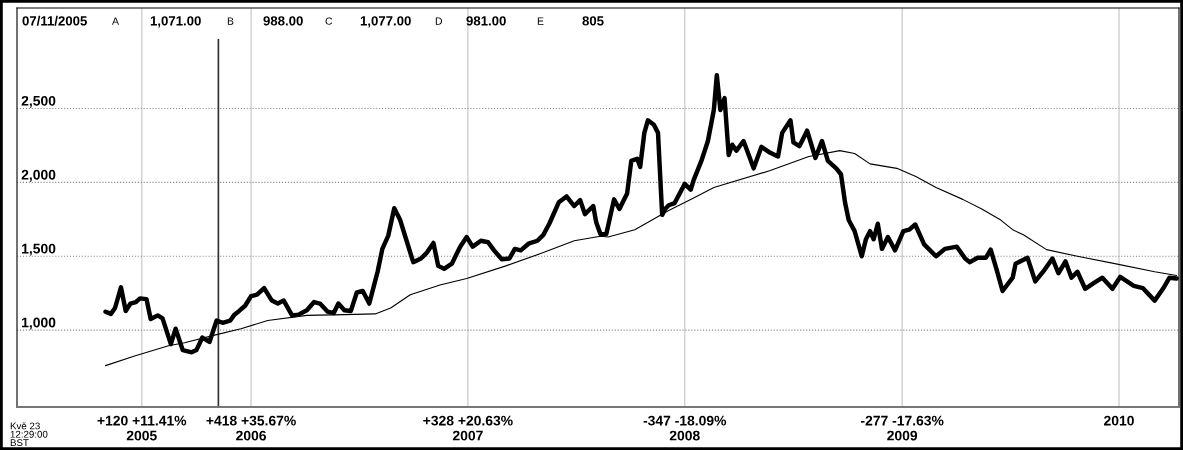  I want to click on annotation: 988.00, so click(283, 21).